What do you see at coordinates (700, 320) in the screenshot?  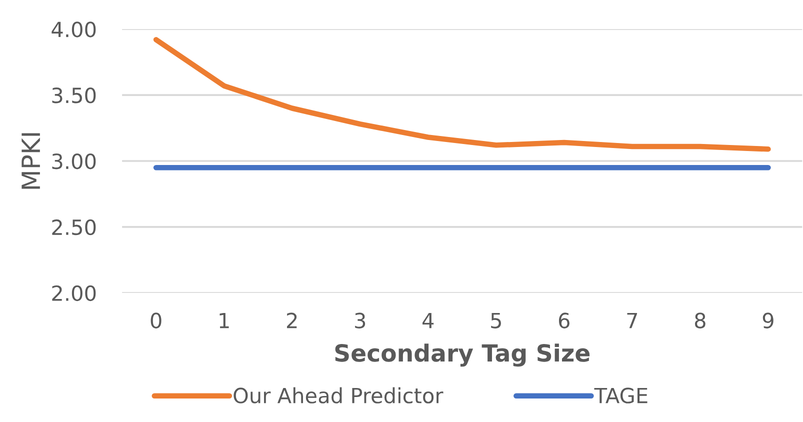 I see `x-tick-label: 8` at bounding box center [700, 320].